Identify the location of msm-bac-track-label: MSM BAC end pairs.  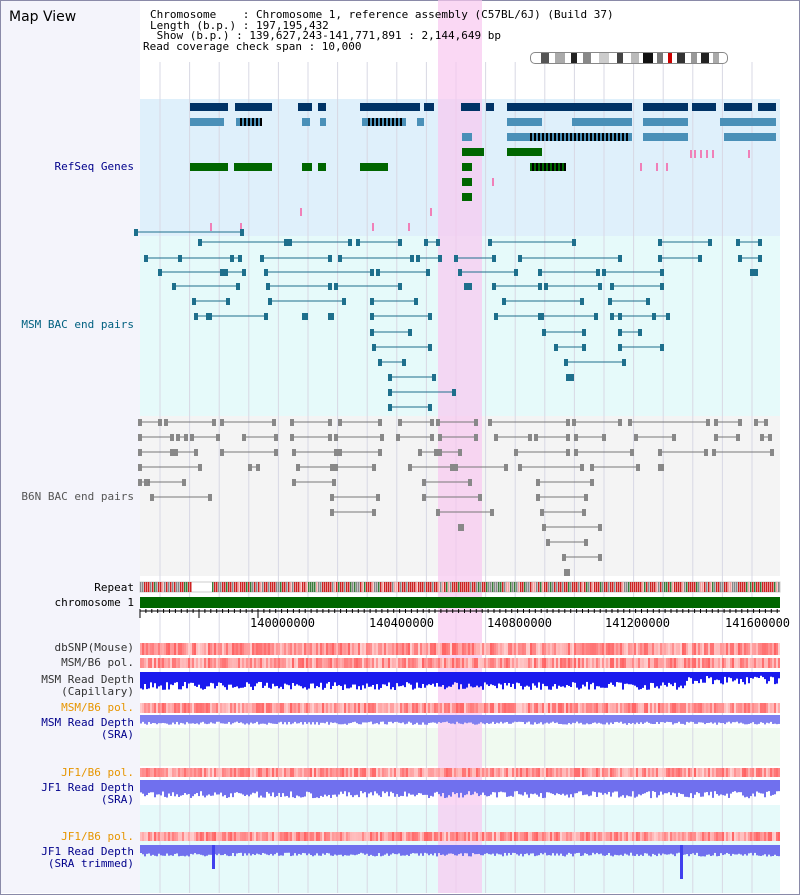
(77, 324).